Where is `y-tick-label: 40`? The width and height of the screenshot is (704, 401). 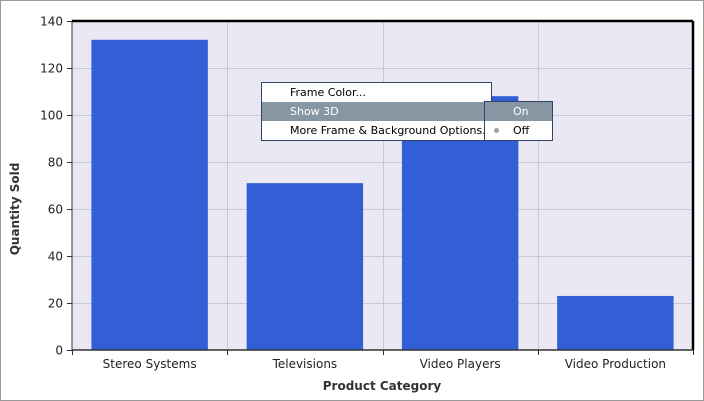 y-tick-label: 40 is located at coordinates (55, 257).